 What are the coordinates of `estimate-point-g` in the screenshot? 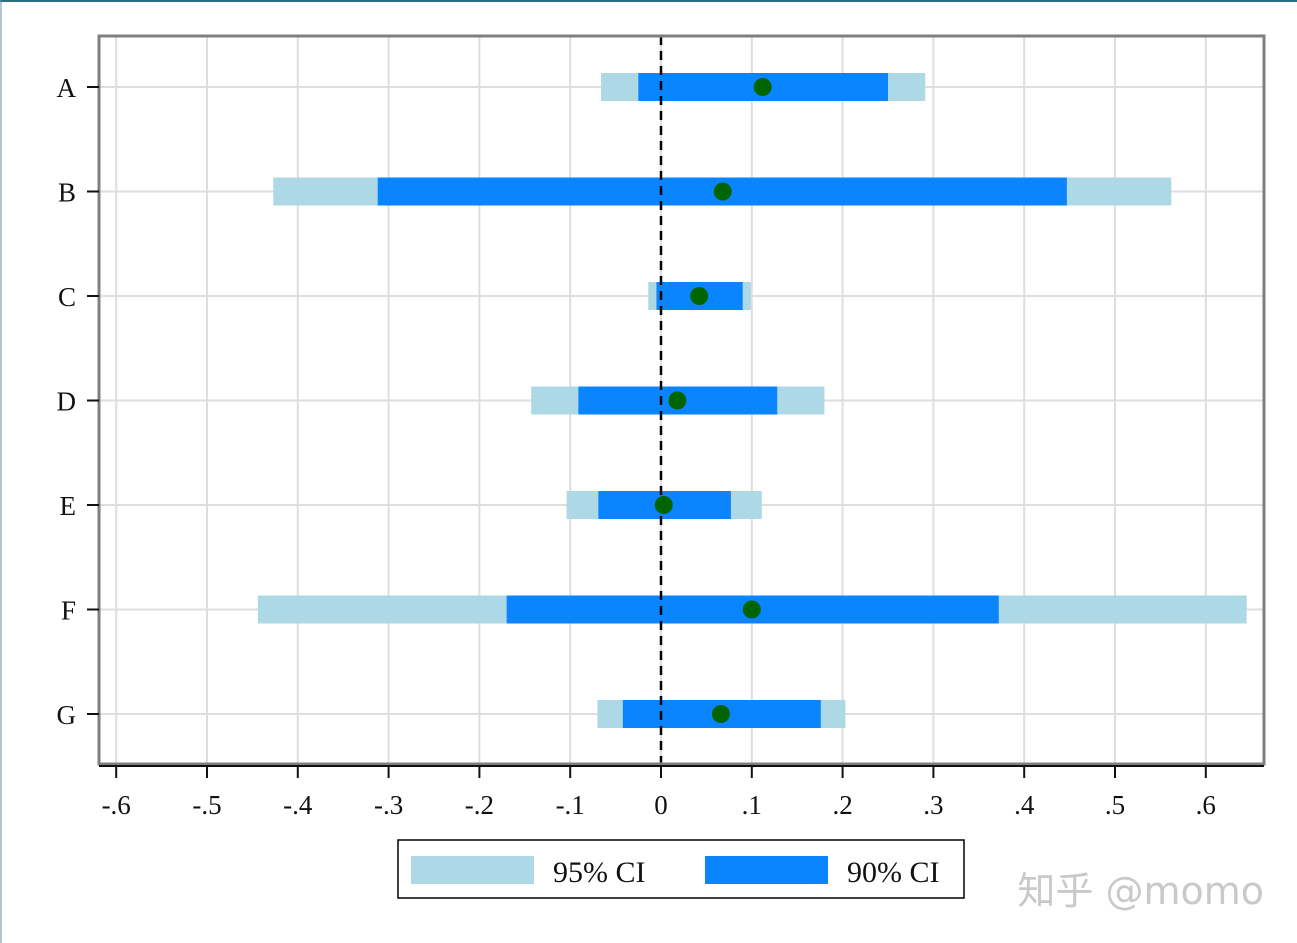 It's located at (720, 714).